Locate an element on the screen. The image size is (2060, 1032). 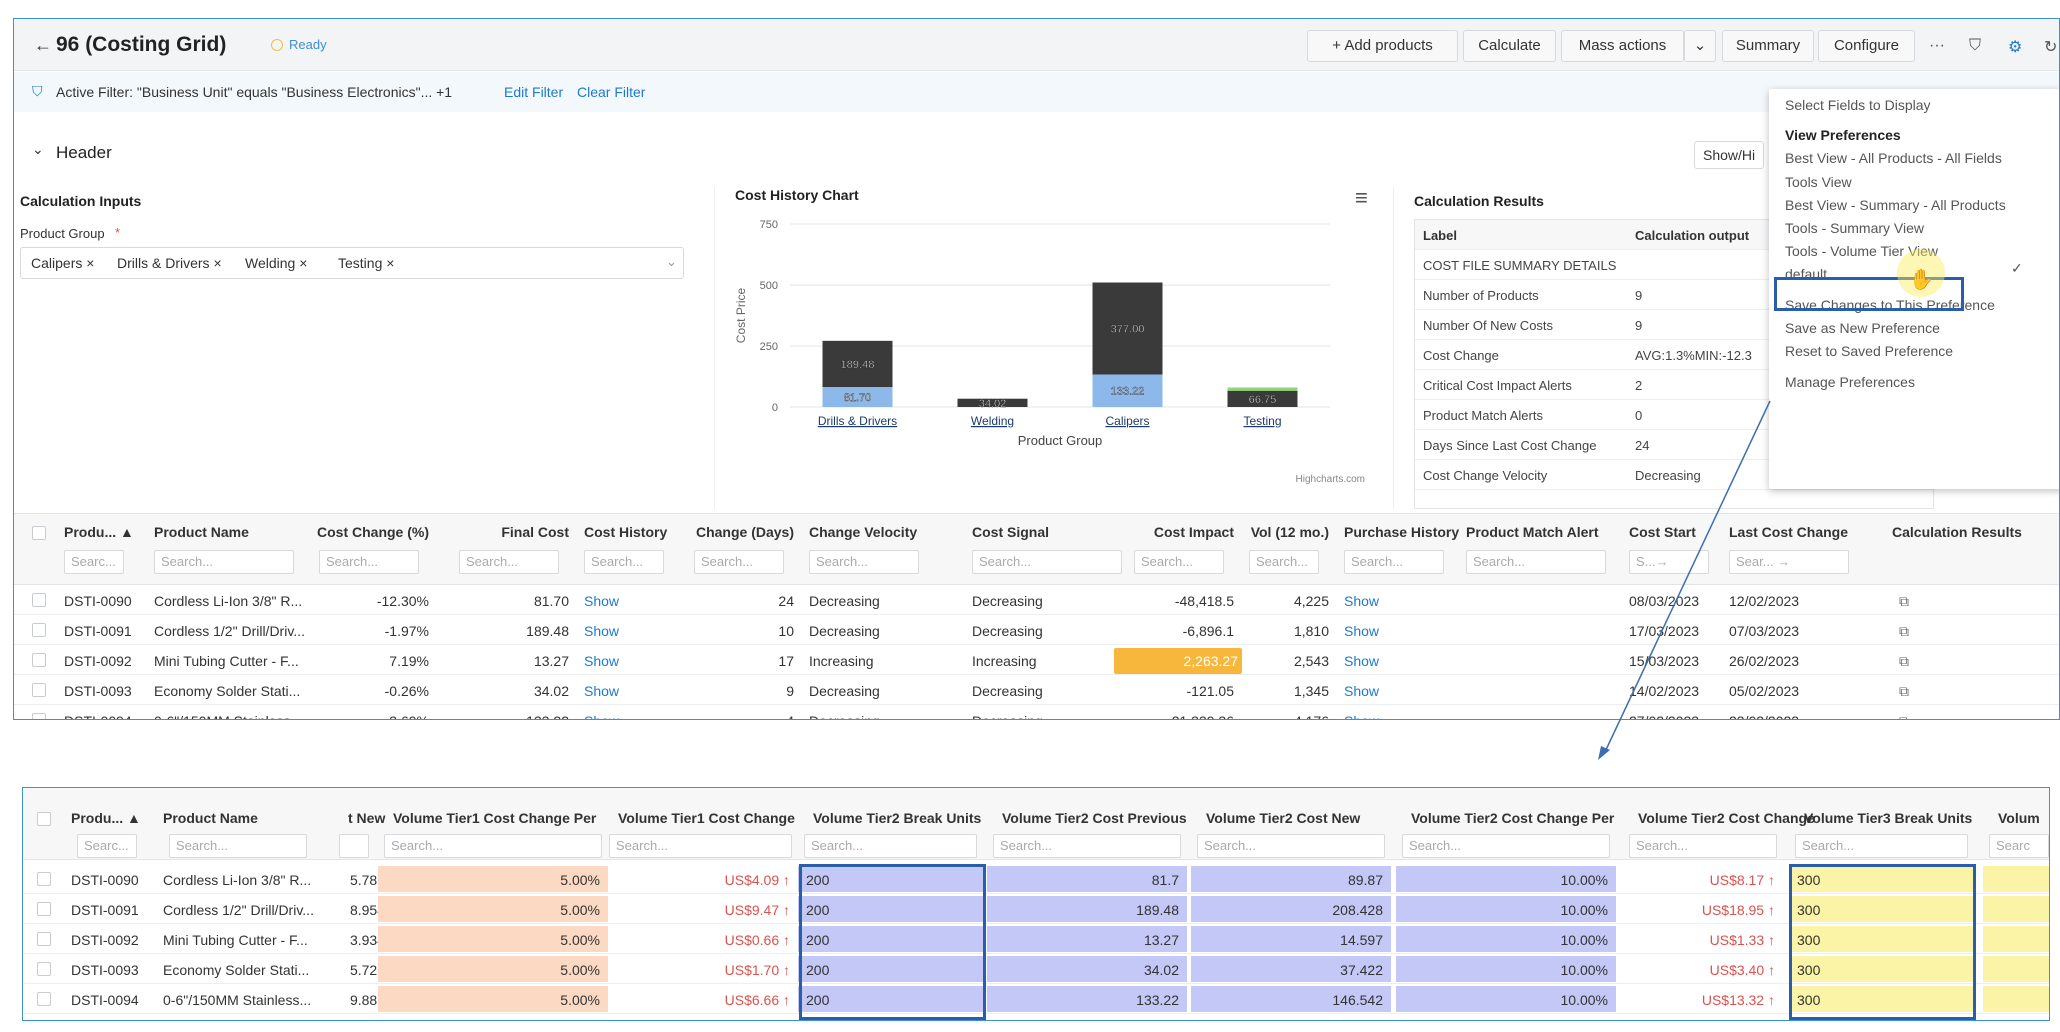
grid2-column-header: Volume Tier2 Cost Change is located at coordinates (1726, 818).